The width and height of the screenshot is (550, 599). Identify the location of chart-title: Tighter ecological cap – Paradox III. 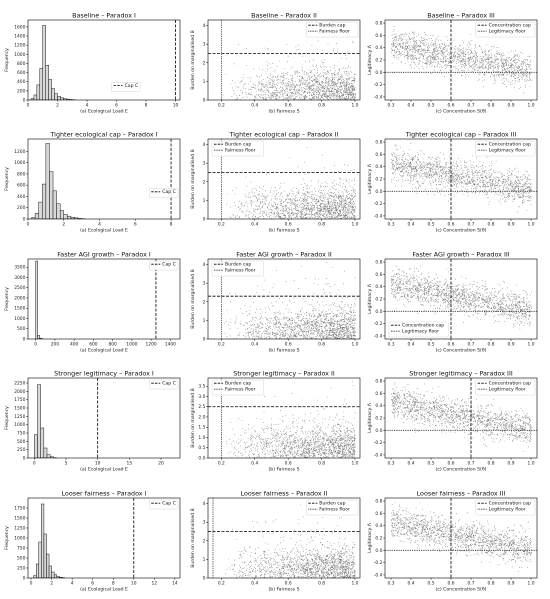
(461, 135).